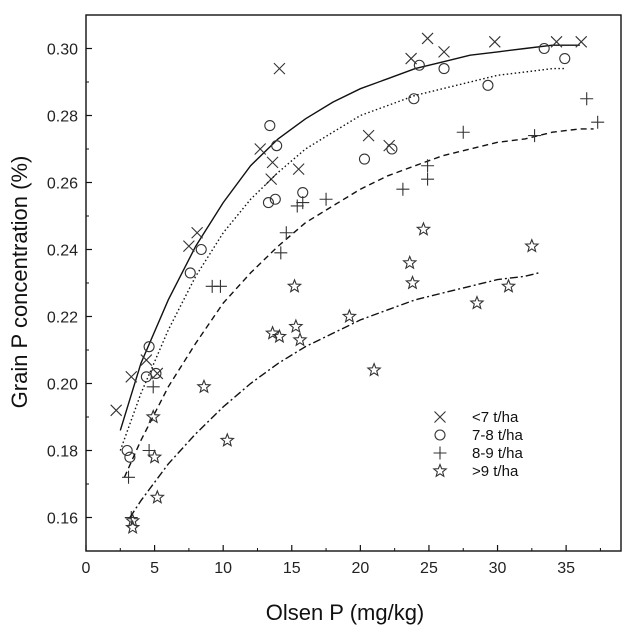  Describe the element at coordinates (440, 453) in the screenshot. I see `legend-plus-icon` at that location.